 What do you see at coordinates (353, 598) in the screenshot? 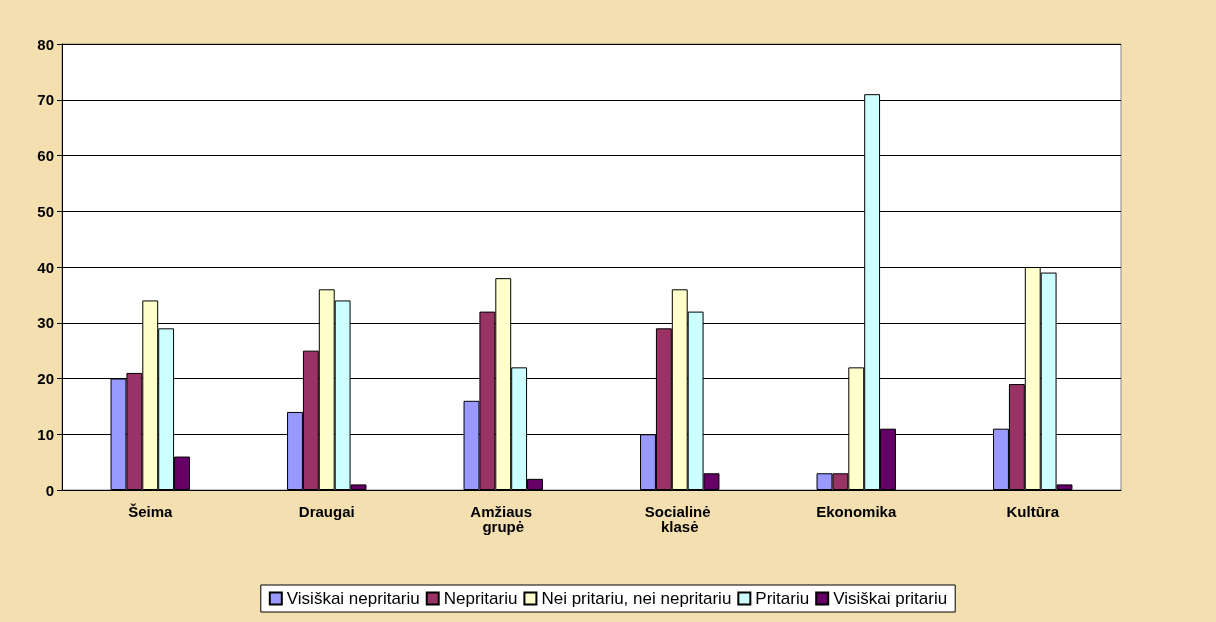
I see `legend-label: Visiškai nepritariu` at bounding box center [353, 598].